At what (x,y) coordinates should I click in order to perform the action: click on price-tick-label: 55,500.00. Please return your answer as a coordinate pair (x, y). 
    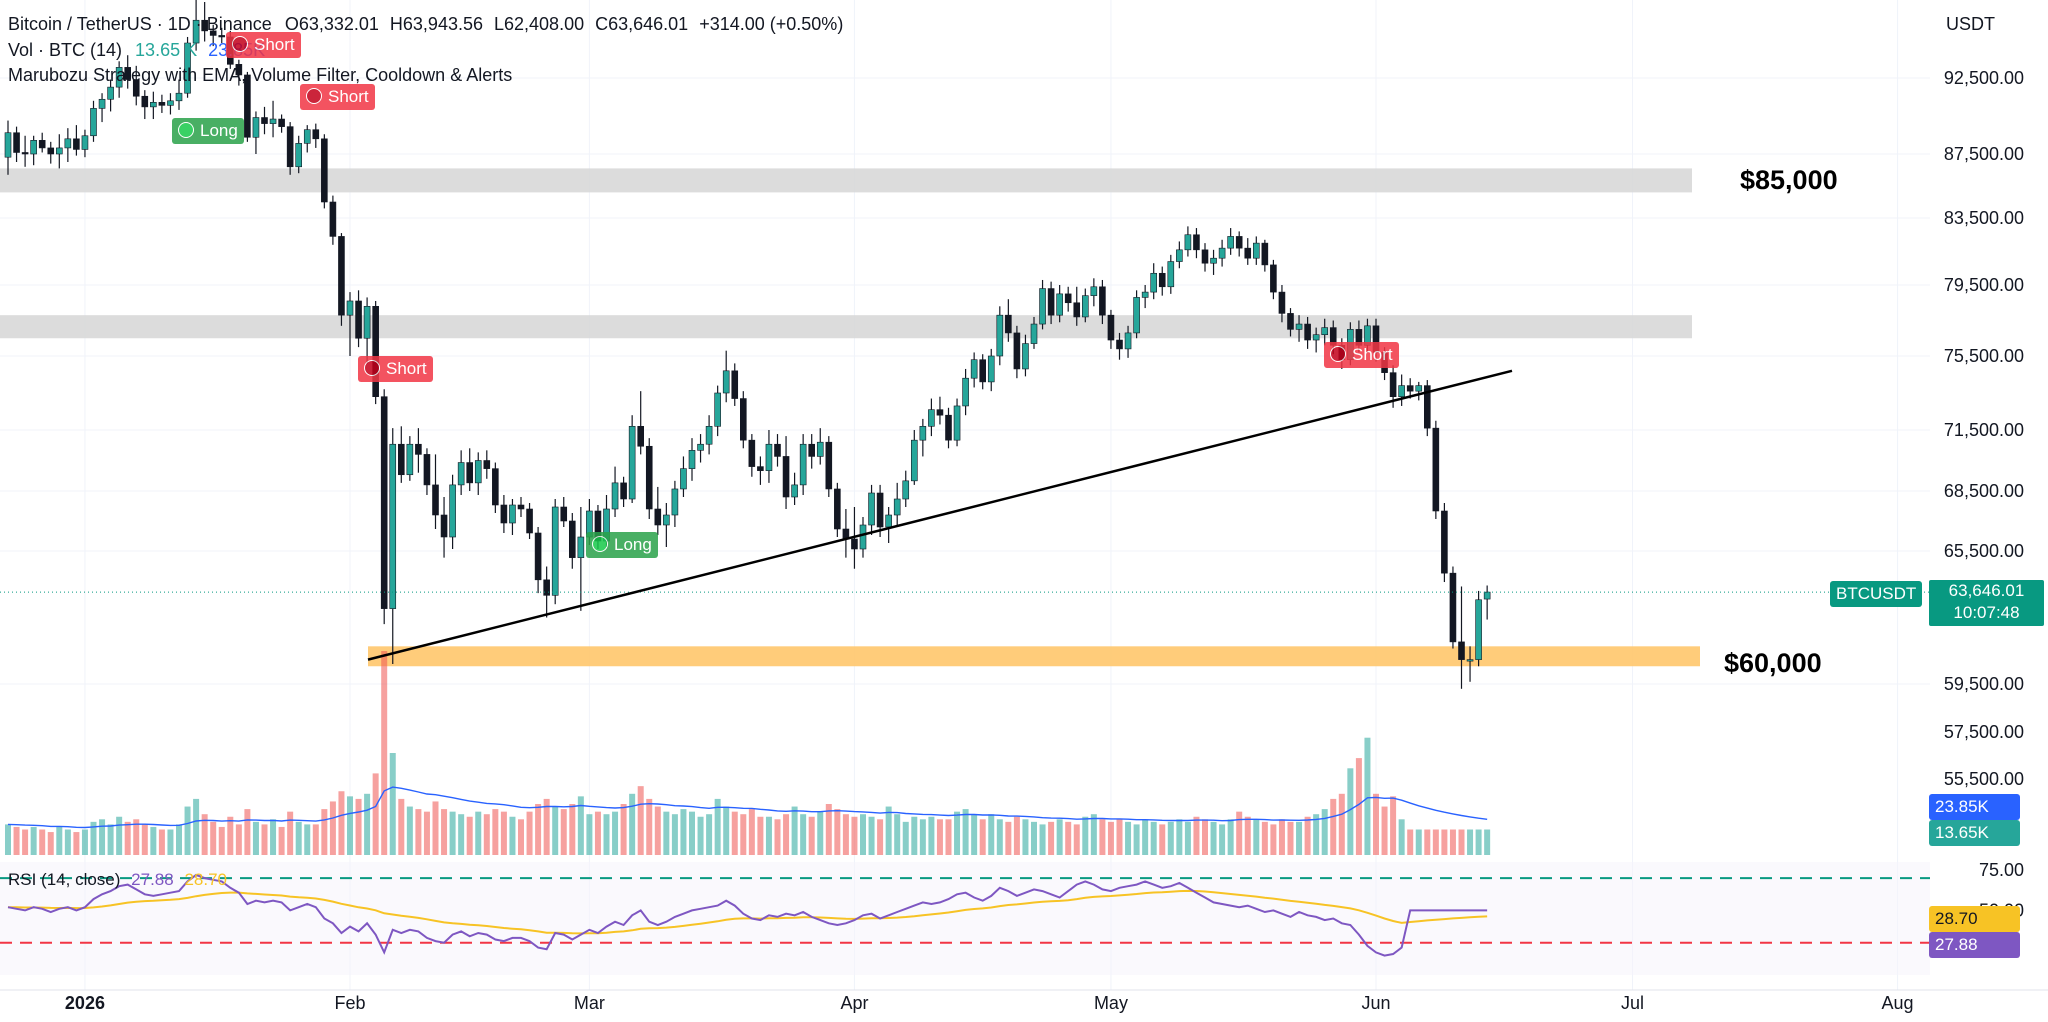
    Looking at the image, I should click on (1984, 779).